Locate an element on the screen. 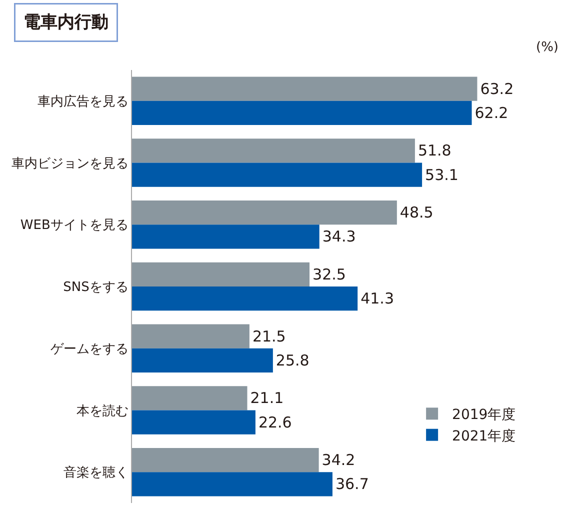 The height and width of the screenshot is (511, 574). y-tick-label: 音楽を聴く is located at coordinates (95, 473).